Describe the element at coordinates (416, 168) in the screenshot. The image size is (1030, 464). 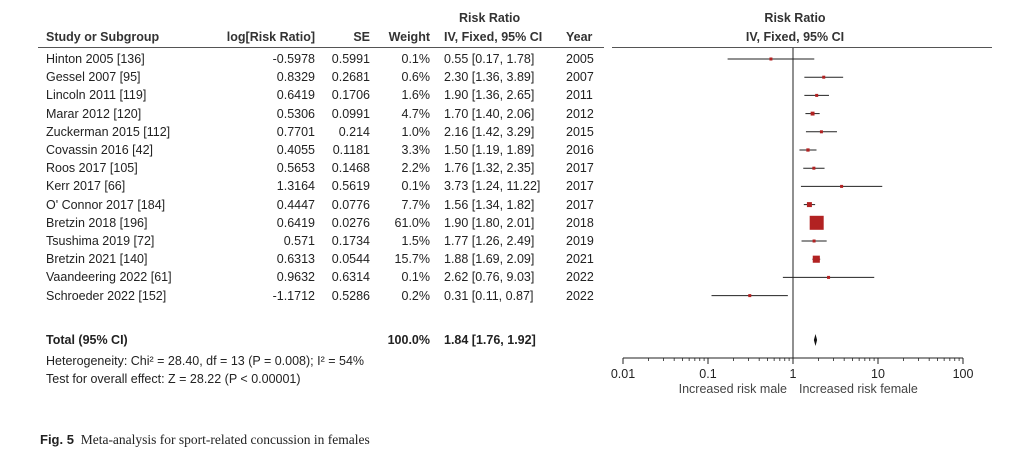
I see `cell-weight: 2.2%` at that location.